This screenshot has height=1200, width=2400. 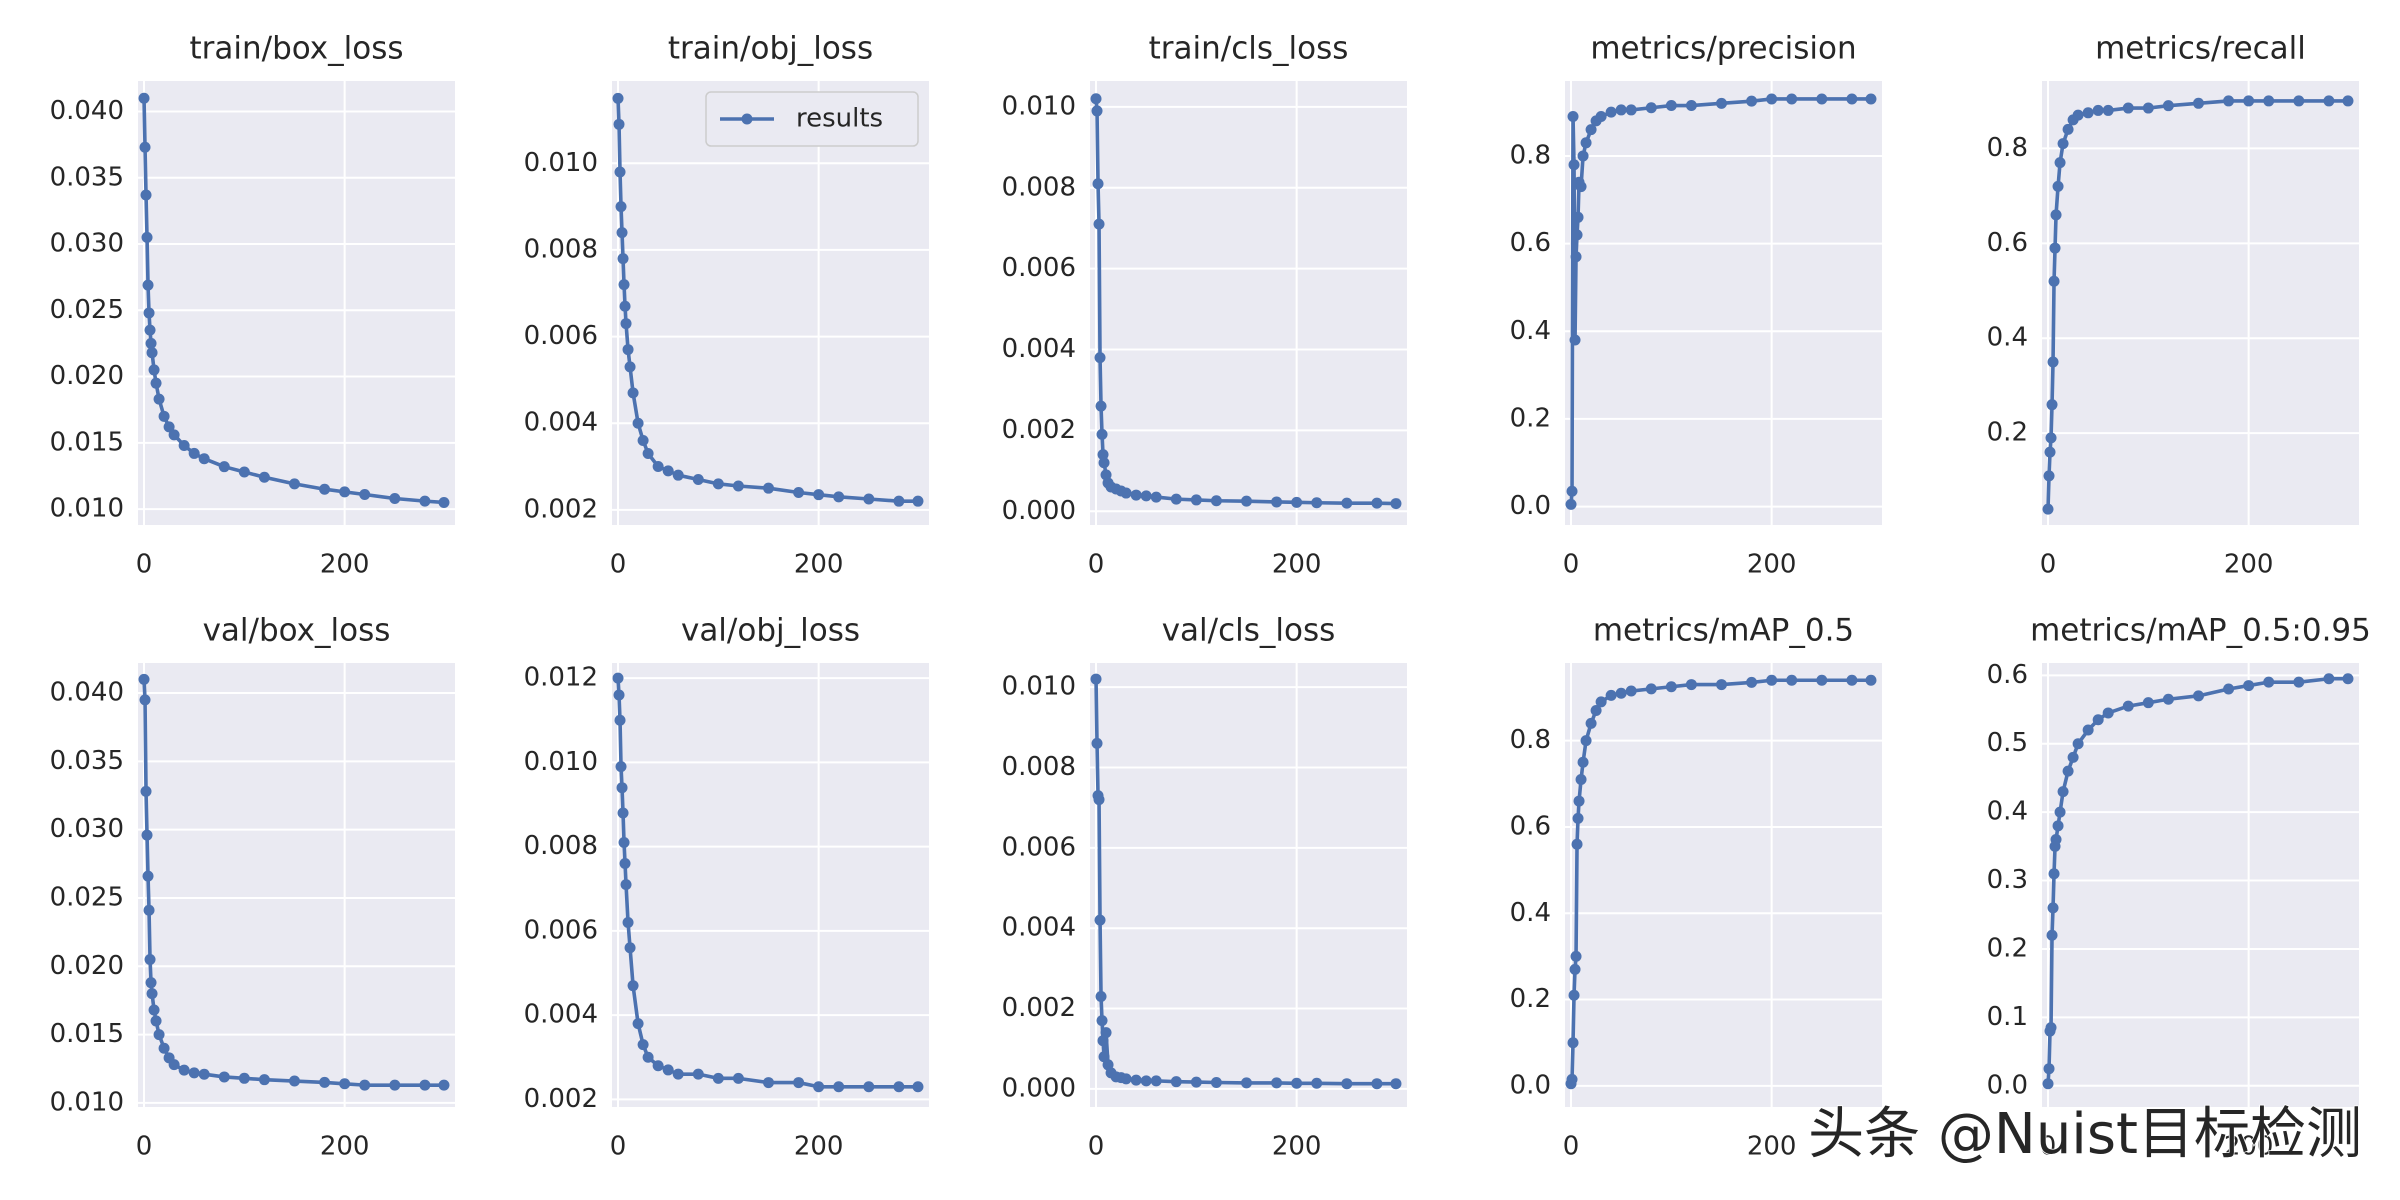 I want to click on y-tick-label: 0.5, so click(x=2007, y=743).